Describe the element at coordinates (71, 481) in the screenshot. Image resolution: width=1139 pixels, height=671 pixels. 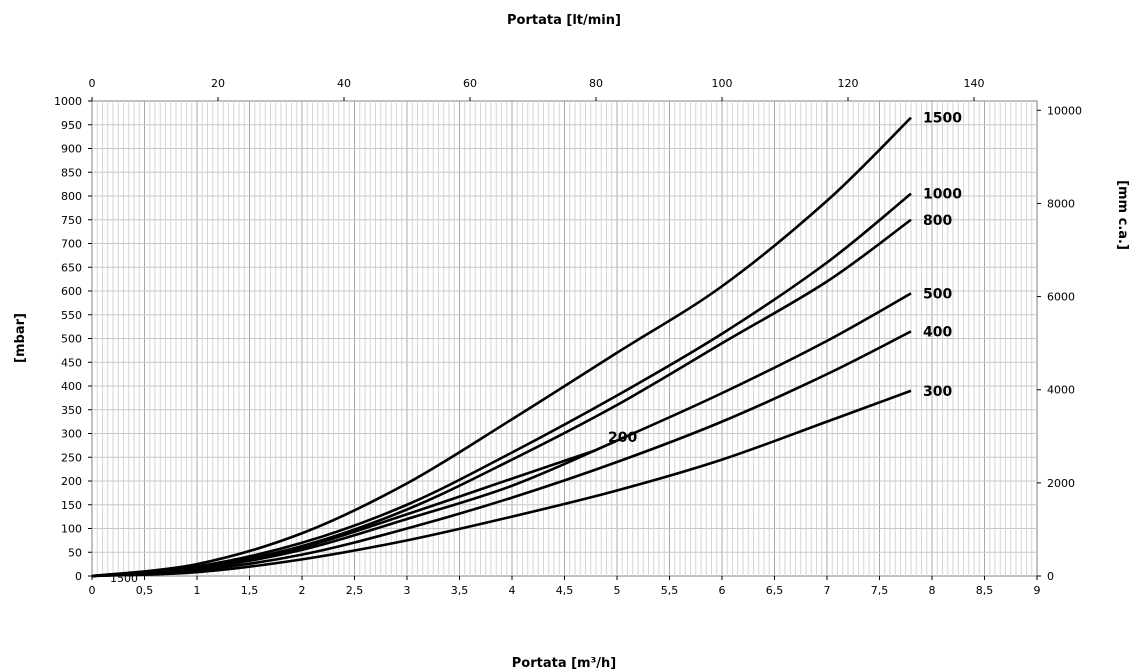
I see `left-tick-label: 200` at that location.